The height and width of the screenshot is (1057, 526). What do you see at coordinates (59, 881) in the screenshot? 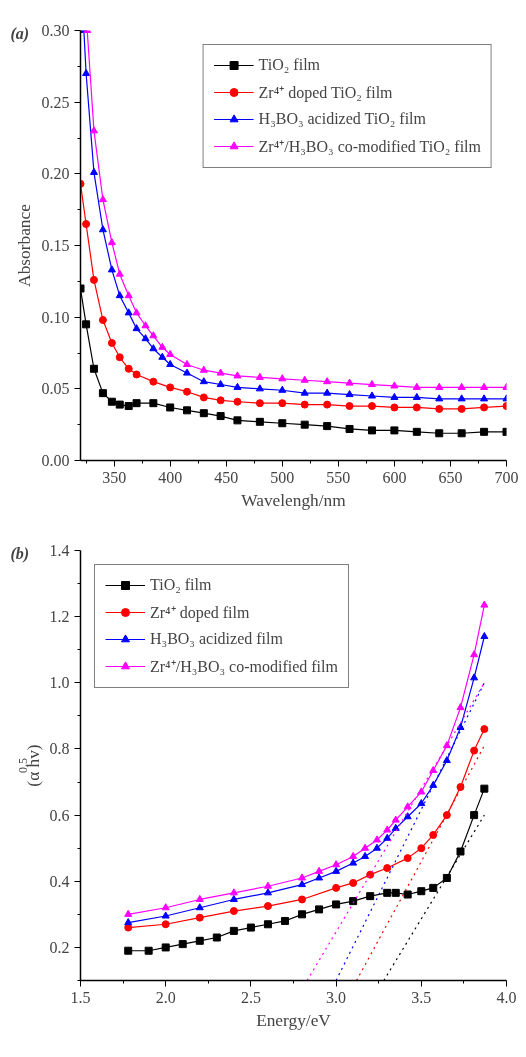
I see `y-tick-label: 0.4` at bounding box center [59, 881].